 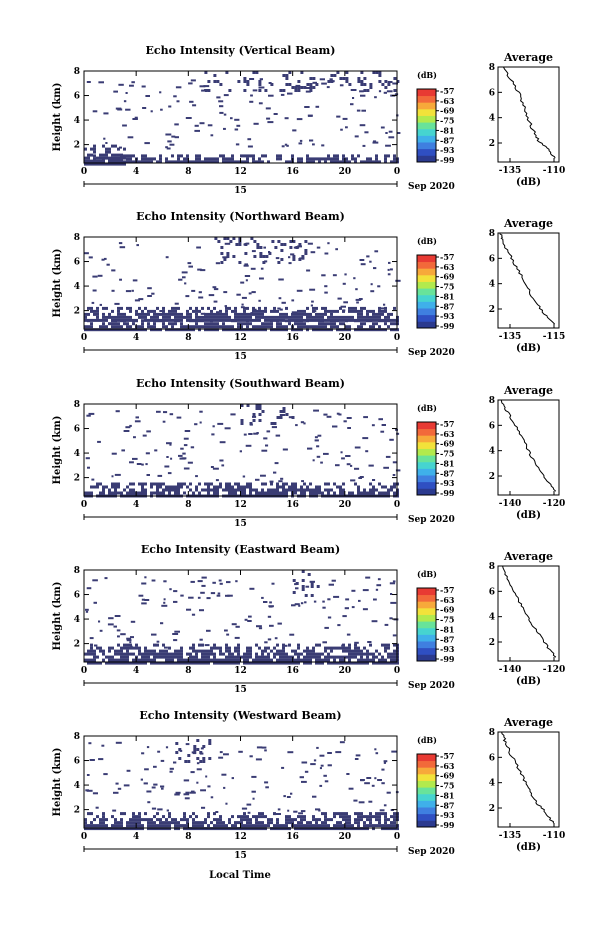 What do you see at coordinates (77, 238) in the screenshot?
I see `y-tick-label: 8` at bounding box center [77, 238].